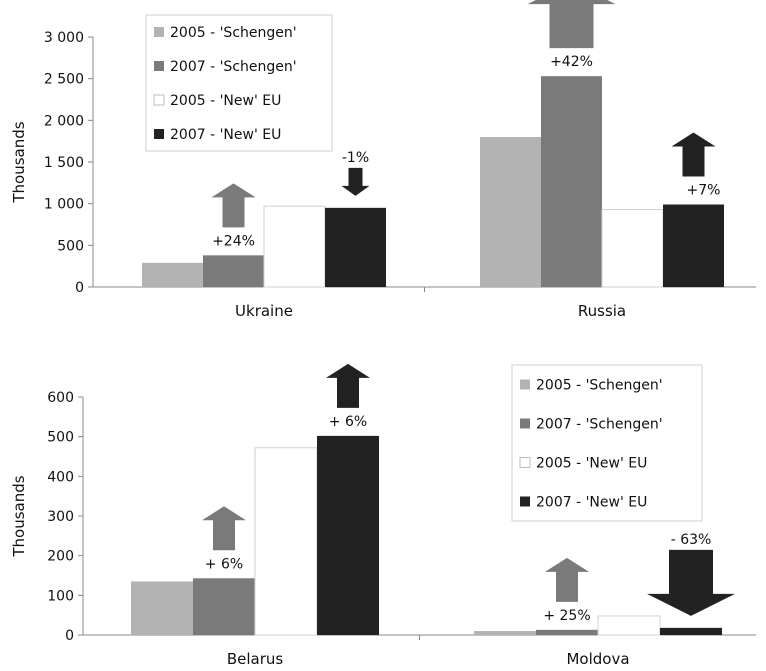 This screenshot has height=671, width=766. What do you see at coordinates (505, 633) in the screenshot?
I see `bar-moldova-series-2005-schengen` at bounding box center [505, 633].